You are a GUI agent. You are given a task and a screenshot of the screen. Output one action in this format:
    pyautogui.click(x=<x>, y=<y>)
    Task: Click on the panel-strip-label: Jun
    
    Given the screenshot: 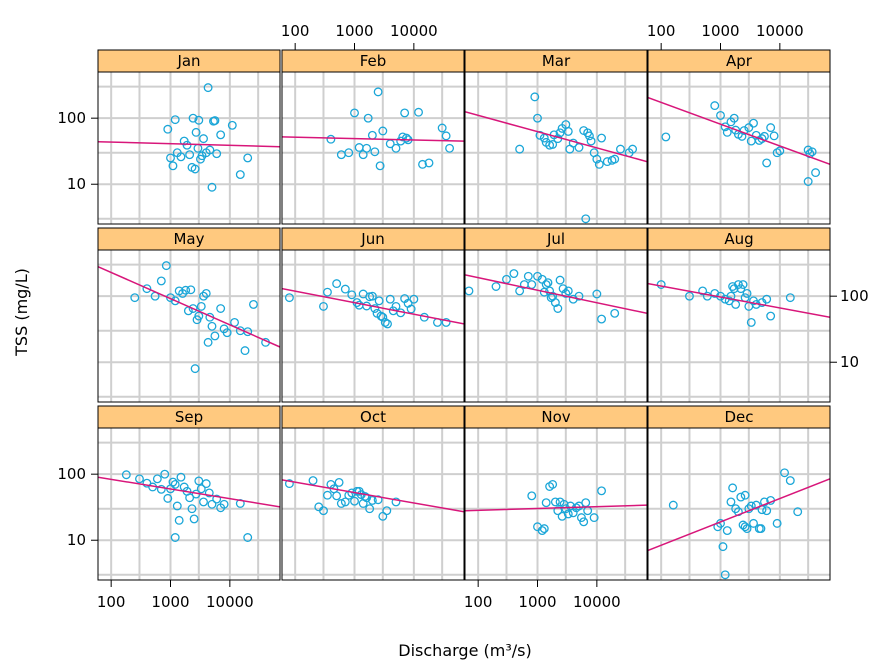 What is the action you would take?
    pyautogui.click(x=372, y=239)
    